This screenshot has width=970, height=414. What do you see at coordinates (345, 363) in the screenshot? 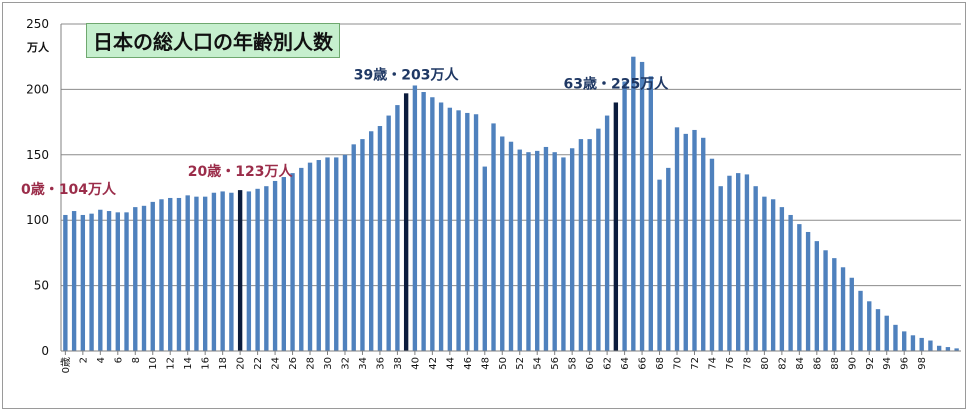
I see `x-tick-label: 32` at bounding box center [345, 363].